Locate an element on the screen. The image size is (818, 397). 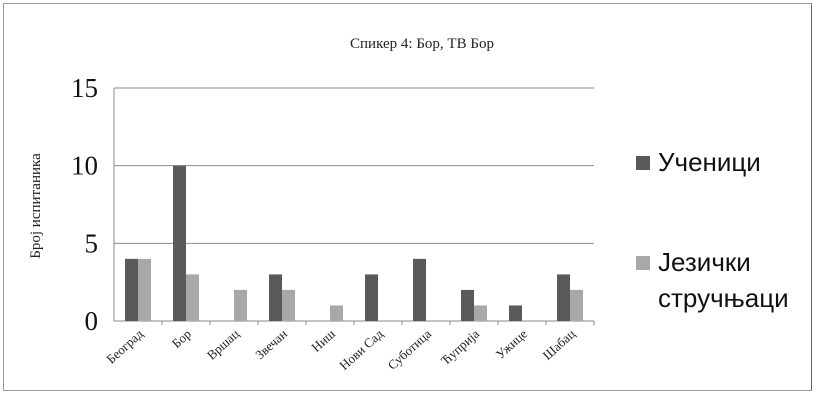
x-tick-label: Суботица is located at coordinates (410, 349).